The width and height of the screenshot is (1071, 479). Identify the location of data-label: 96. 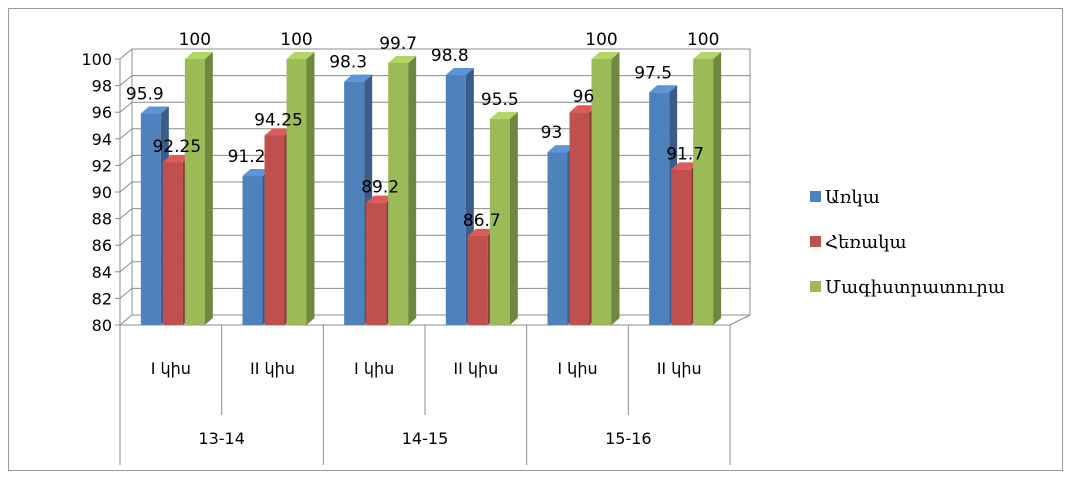
(584, 97).